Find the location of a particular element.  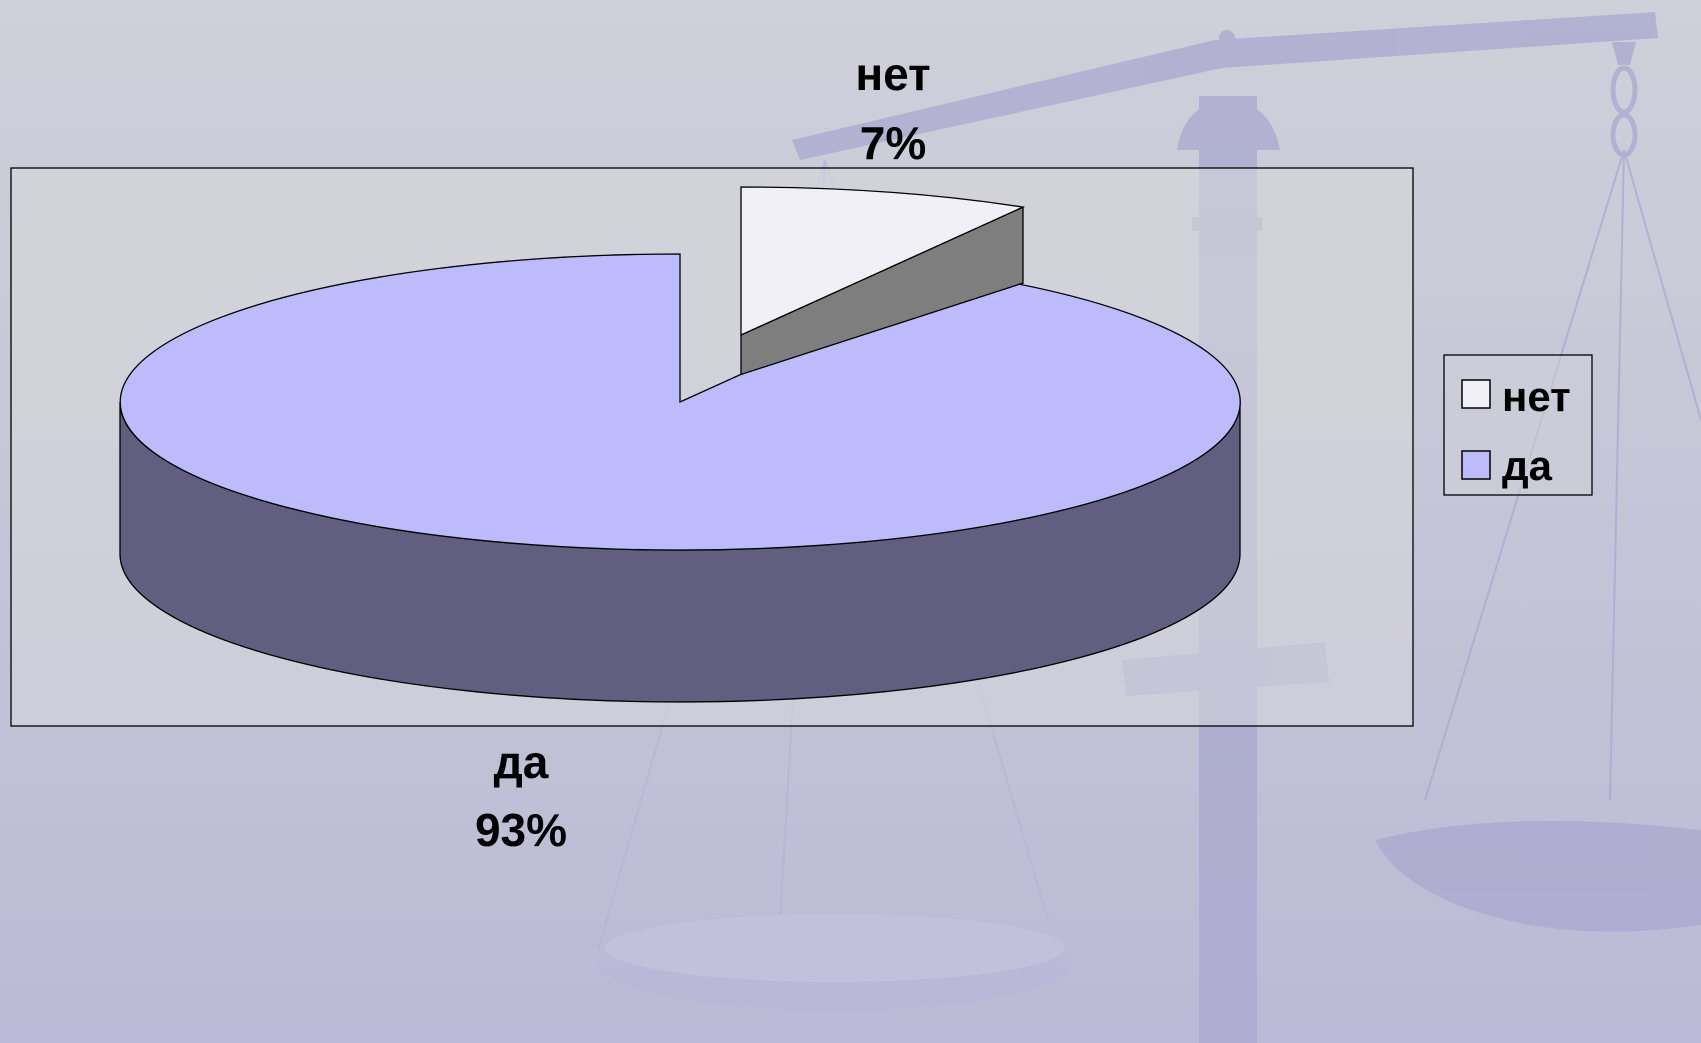

legend-swatch-da is located at coordinates (1476, 465).